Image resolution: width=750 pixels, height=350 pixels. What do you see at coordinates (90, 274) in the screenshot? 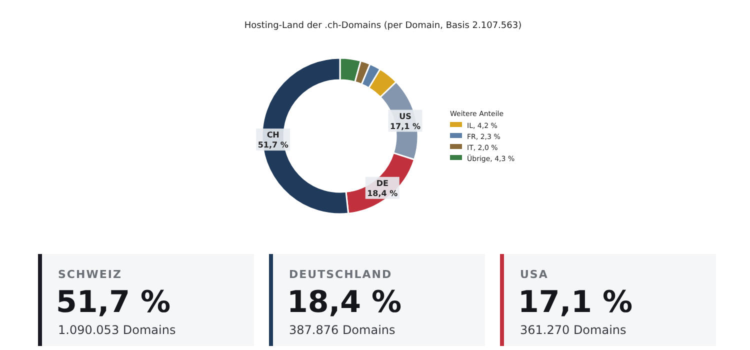
I see `text: SCHWEIZ` at bounding box center [90, 274].